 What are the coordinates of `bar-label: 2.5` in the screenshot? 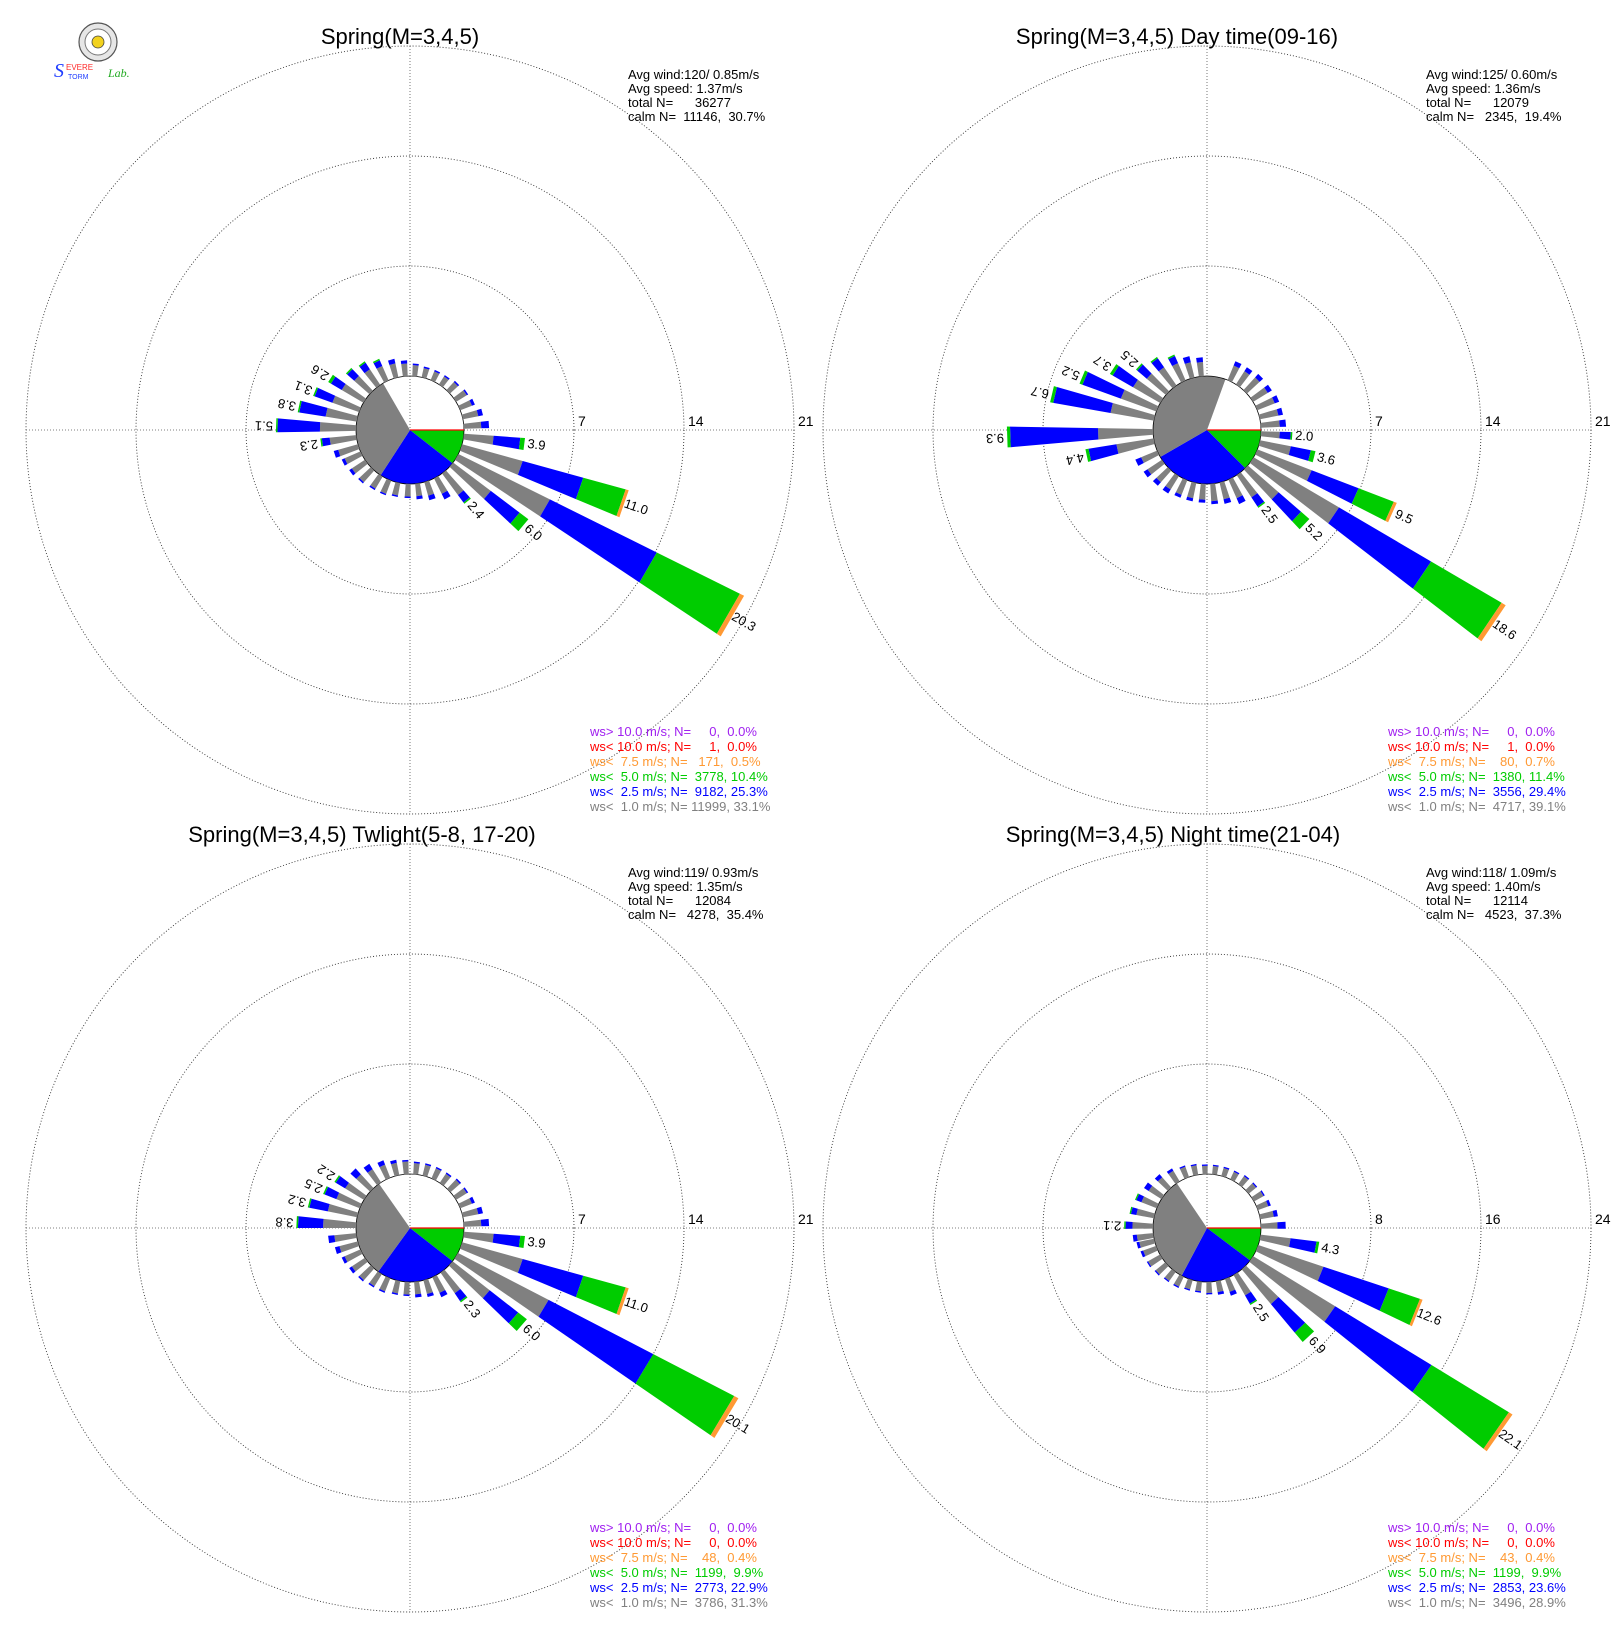 It's located at (313, 1186).